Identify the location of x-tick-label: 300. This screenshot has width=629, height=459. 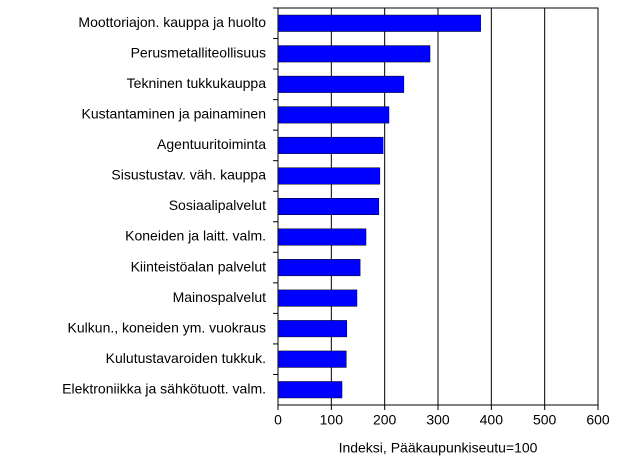
(438, 420).